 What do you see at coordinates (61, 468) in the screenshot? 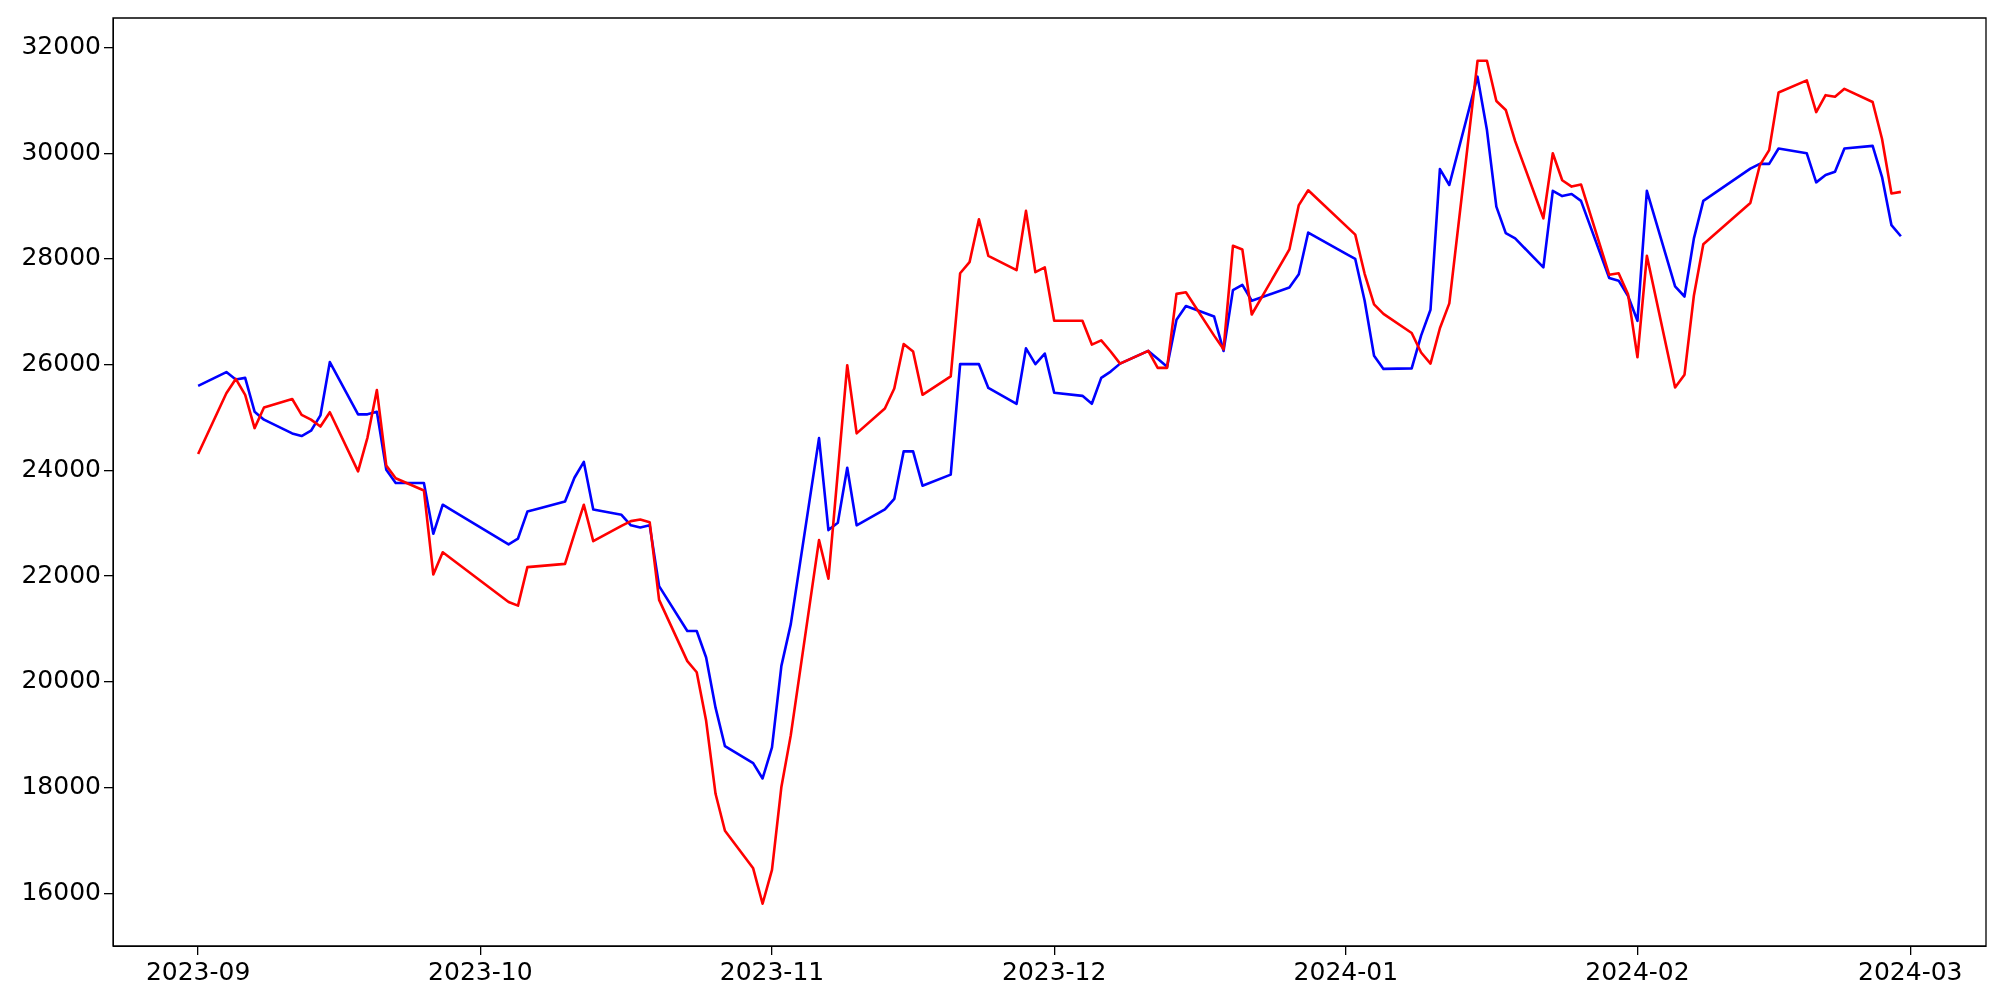
I see `y-tick-label: 24000` at bounding box center [61, 468].